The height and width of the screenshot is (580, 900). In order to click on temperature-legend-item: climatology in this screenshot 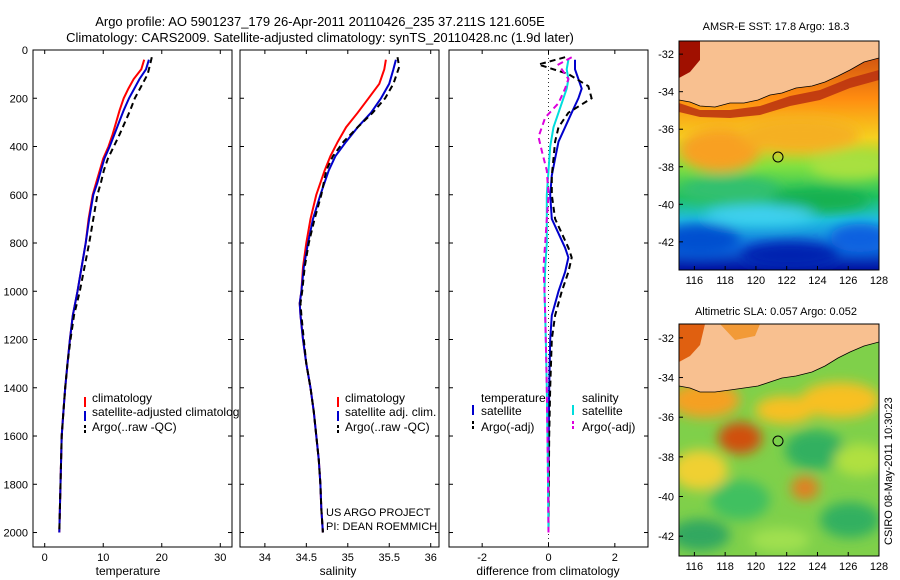, I will do `click(122, 398)`.